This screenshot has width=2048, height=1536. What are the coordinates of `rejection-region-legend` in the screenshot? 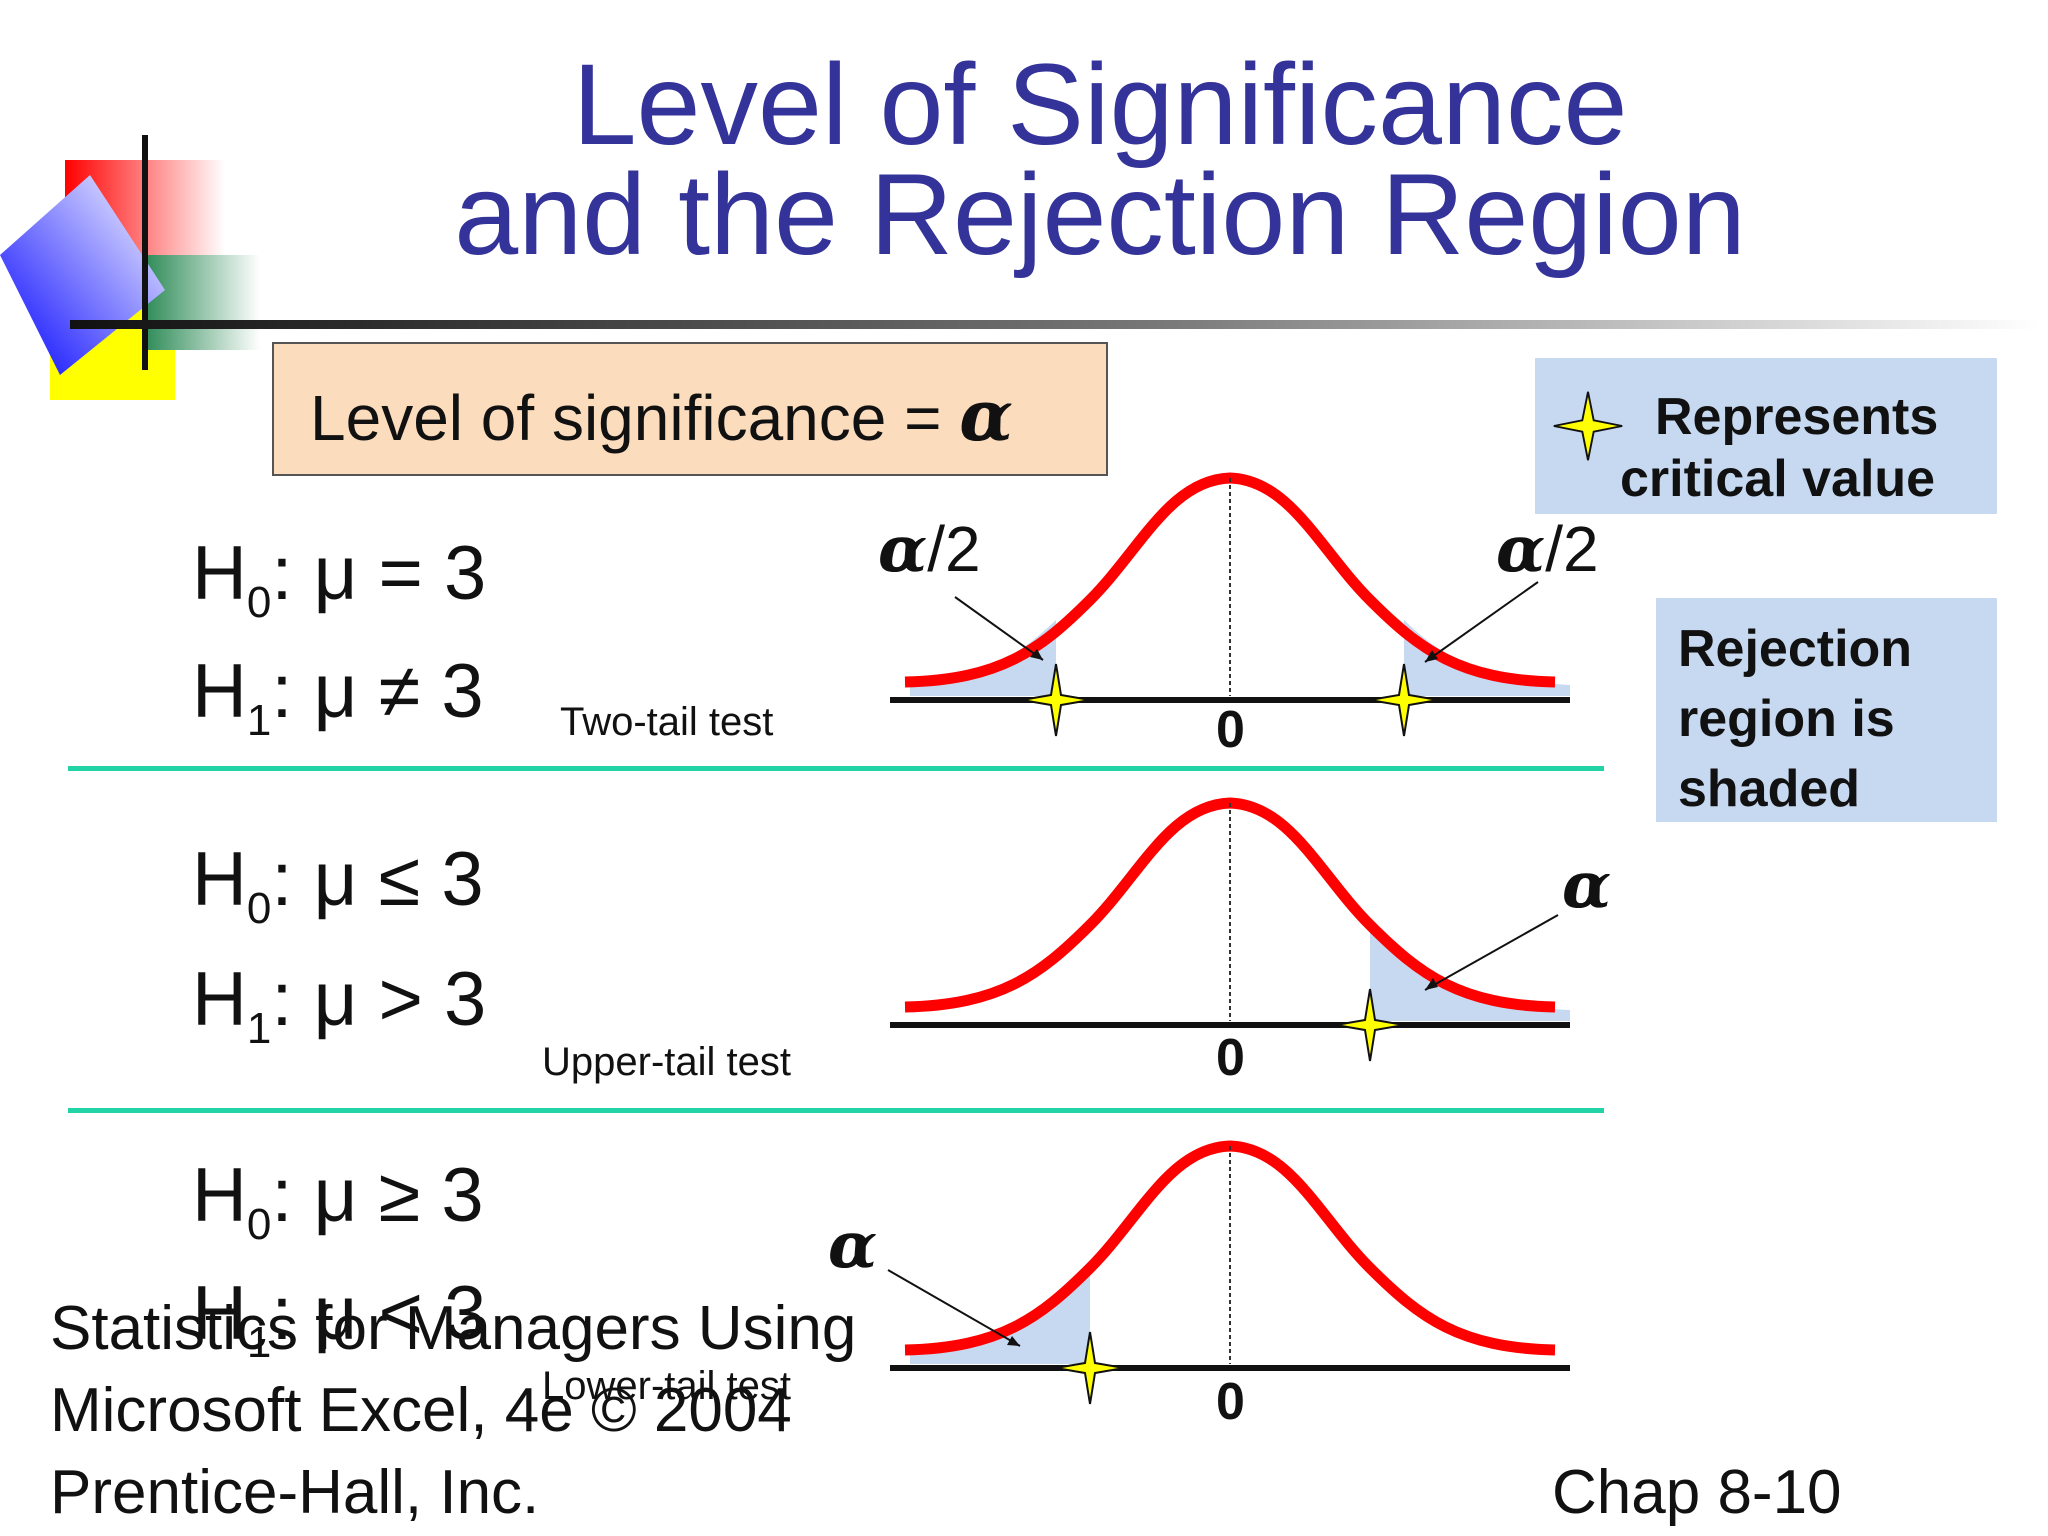 It's located at (1826, 710).